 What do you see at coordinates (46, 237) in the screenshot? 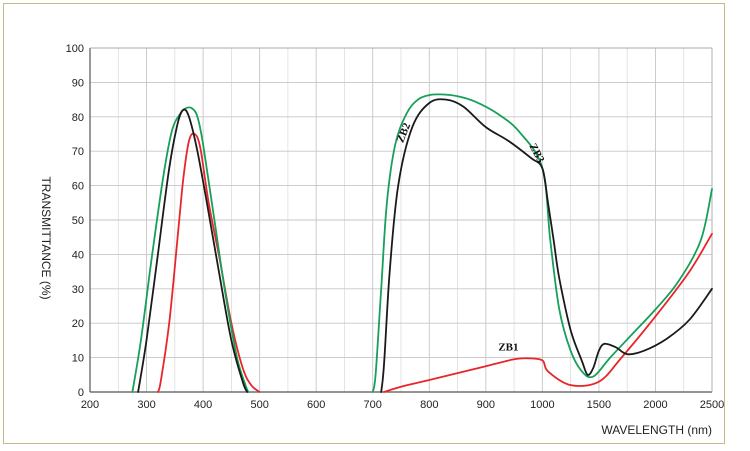
I see `y-axis-label: TRANSMITTANCE (%)` at bounding box center [46, 237].